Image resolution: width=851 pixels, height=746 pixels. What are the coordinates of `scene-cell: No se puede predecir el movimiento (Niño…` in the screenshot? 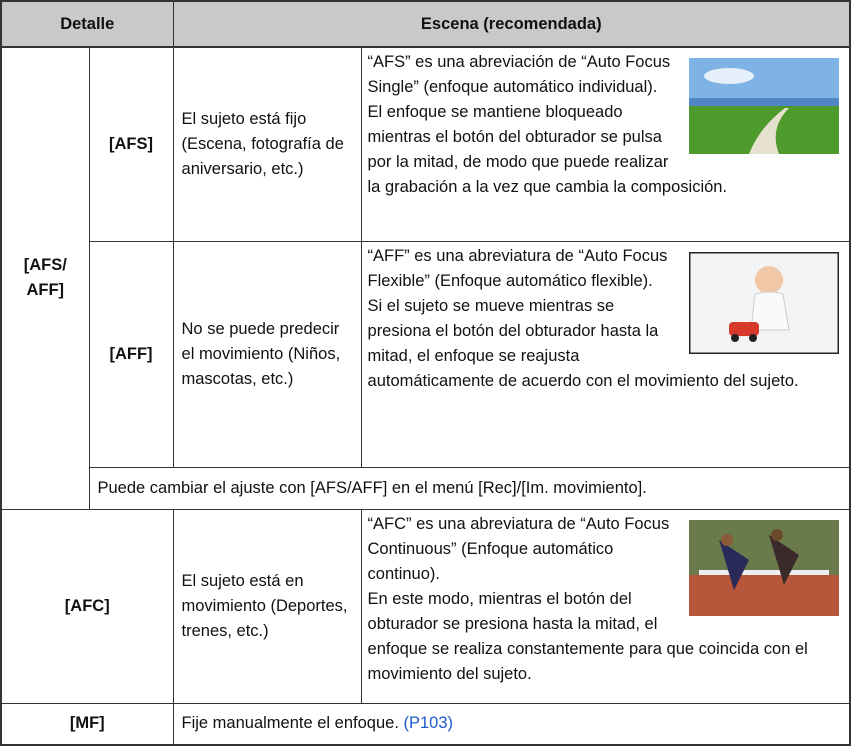 It's located at (267, 354).